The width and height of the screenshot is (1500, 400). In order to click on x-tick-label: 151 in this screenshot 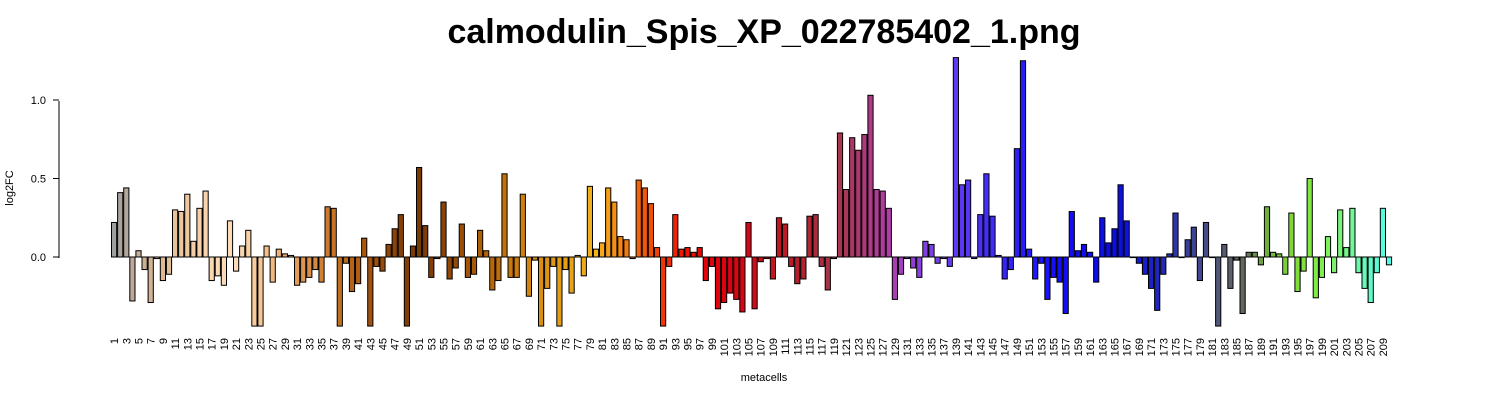, I will do `click(1030, 347)`.